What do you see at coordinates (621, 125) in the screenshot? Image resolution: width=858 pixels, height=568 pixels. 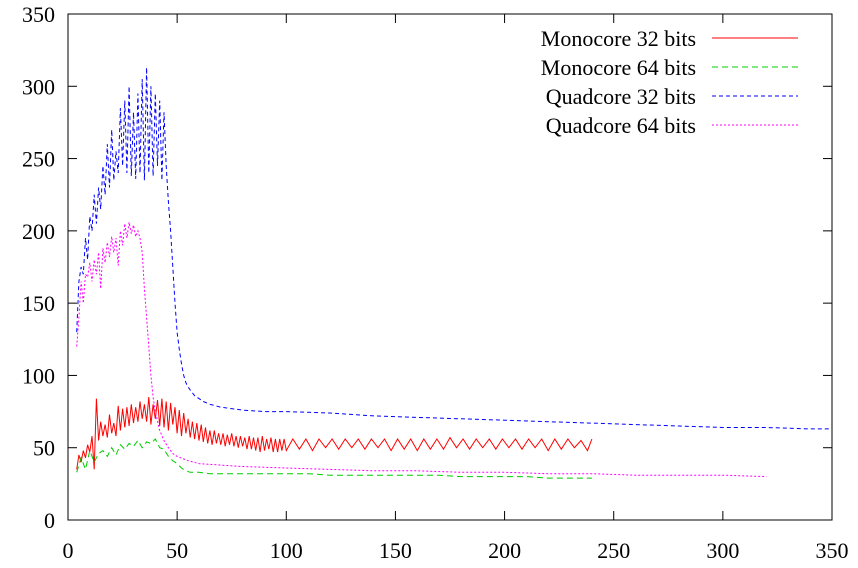 I see `legend-label-3: Quadcore 64 bits` at bounding box center [621, 125].